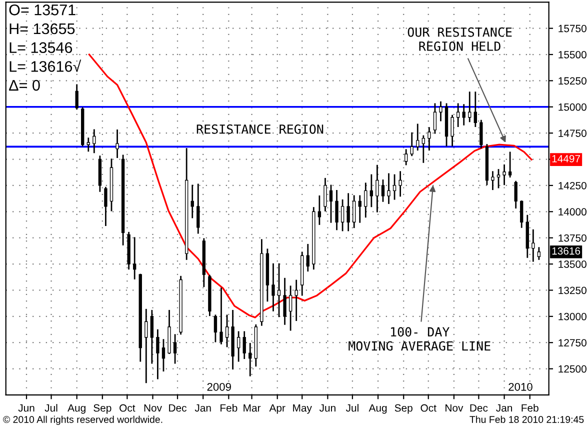 This screenshot has width=587, height=427. I want to click on y-tick-label: 12750, so click(572, 342).